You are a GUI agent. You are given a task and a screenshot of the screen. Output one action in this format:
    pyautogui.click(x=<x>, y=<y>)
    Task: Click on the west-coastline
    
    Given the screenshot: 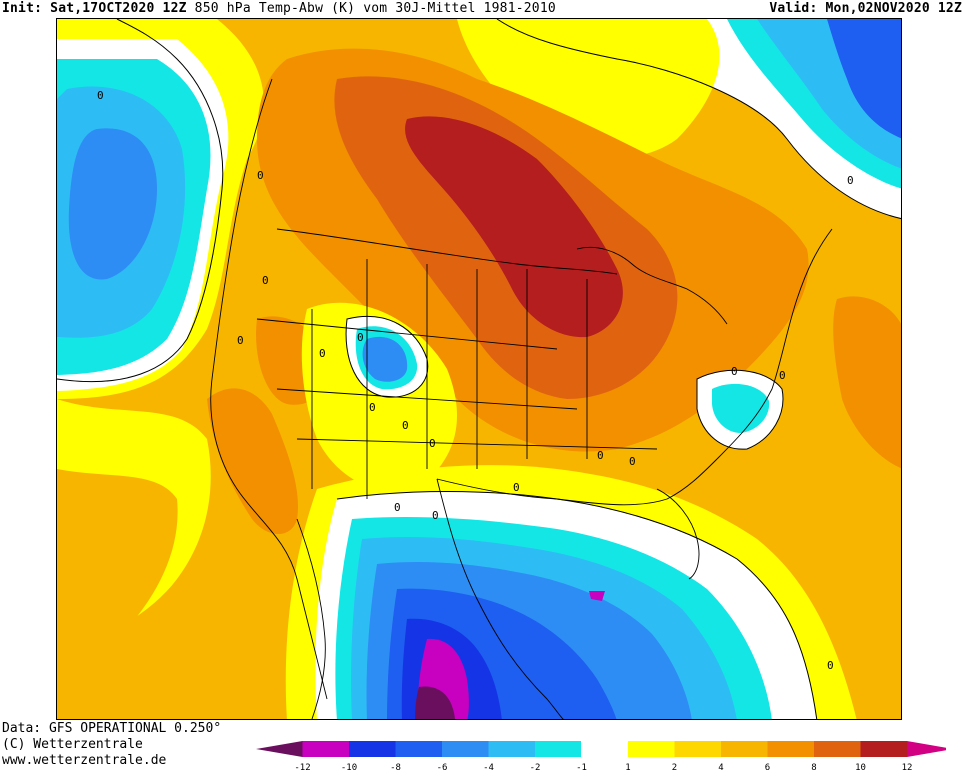 What is the action you would take?
    pyautogui.click(x=269, y=389)
    